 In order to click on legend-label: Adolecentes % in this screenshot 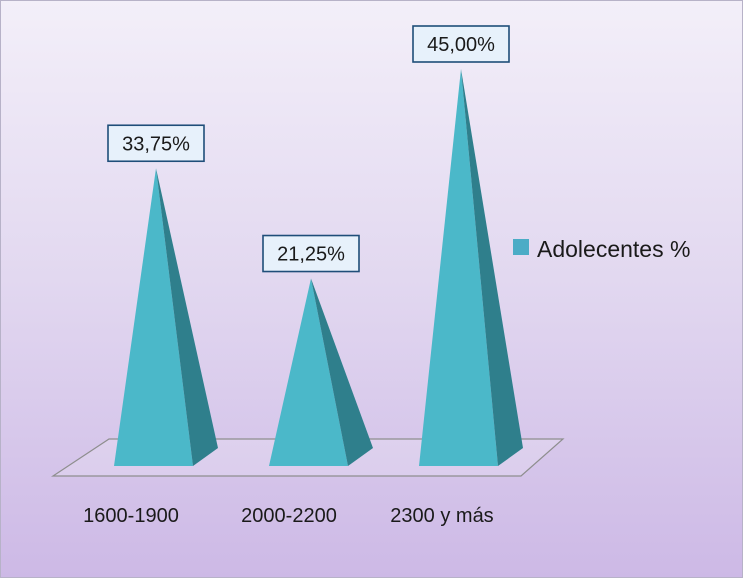, I will do `click(613, 249)`.